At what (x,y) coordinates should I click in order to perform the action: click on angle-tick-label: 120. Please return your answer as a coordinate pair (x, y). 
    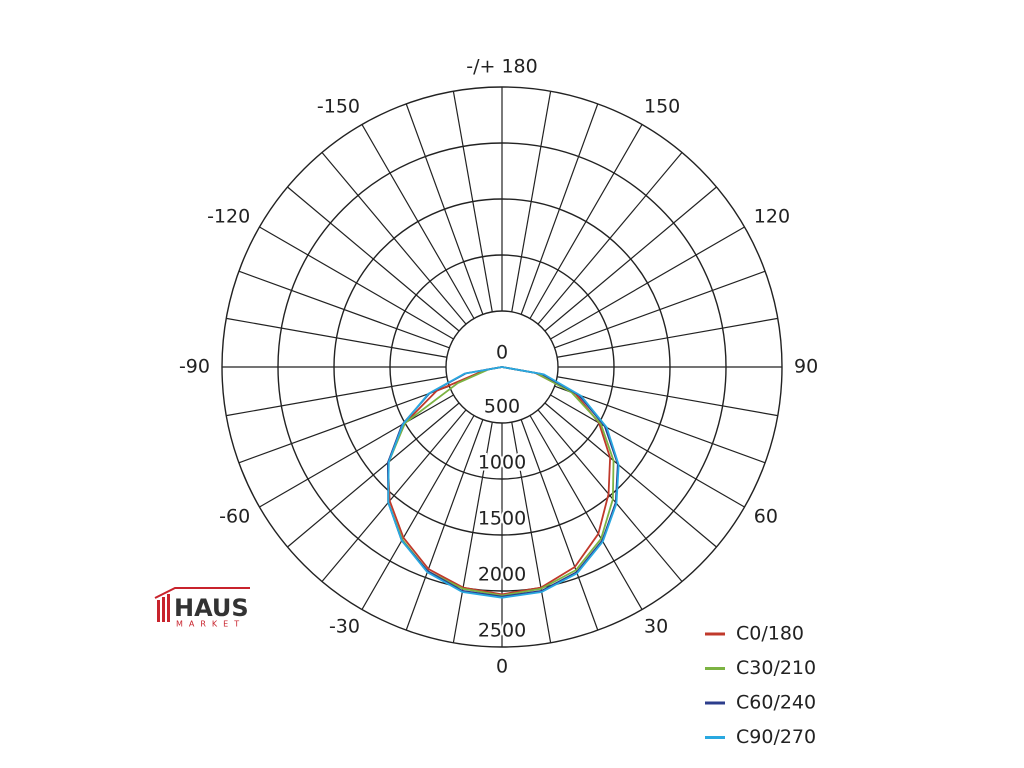
    Looking at the image, I should click on (772, 217).